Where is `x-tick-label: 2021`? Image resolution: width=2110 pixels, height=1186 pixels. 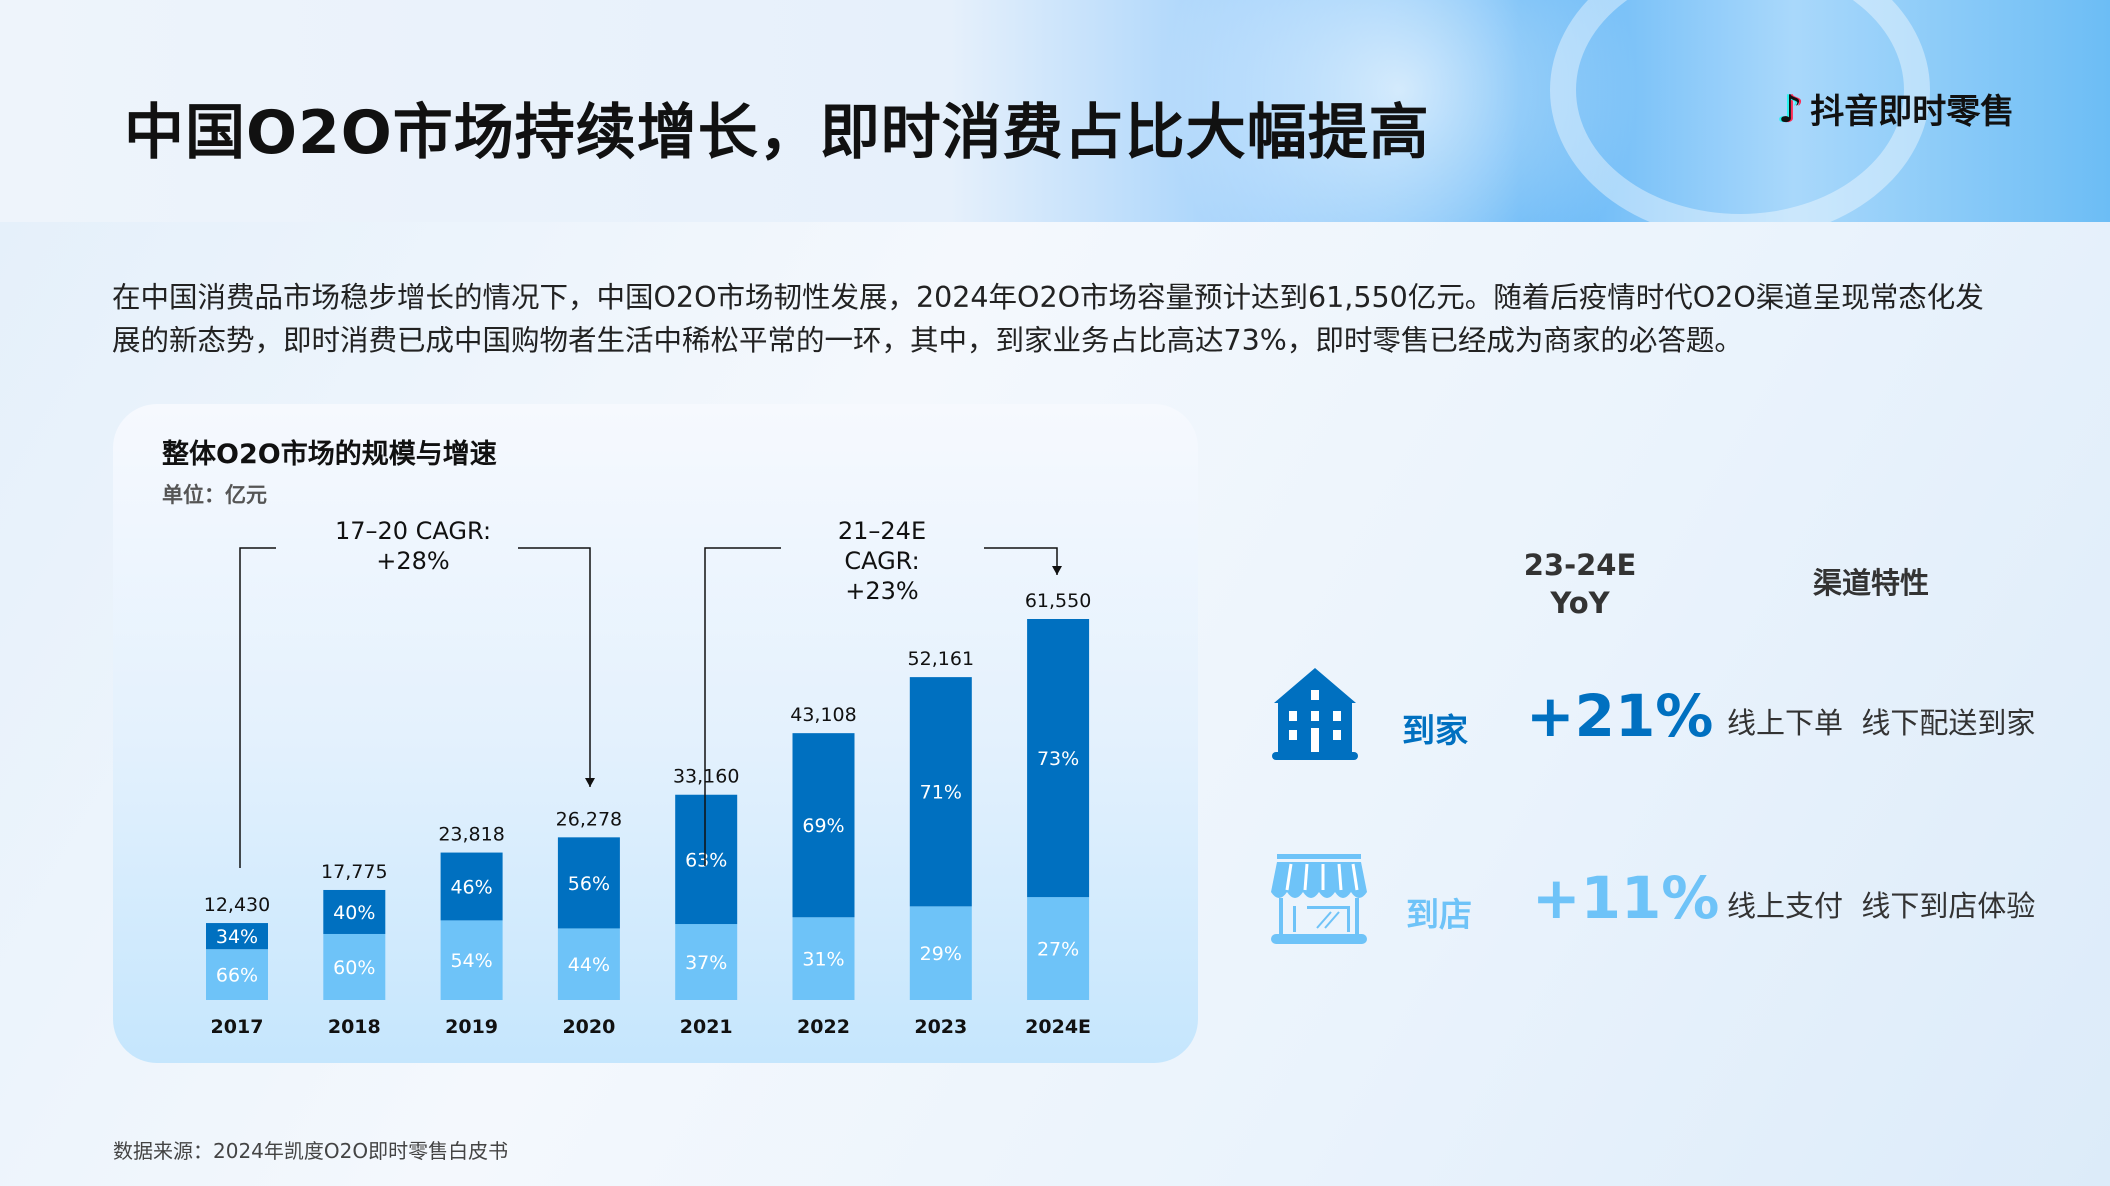 x-tick-label: 2021 is located at coordinates (706, 1027).